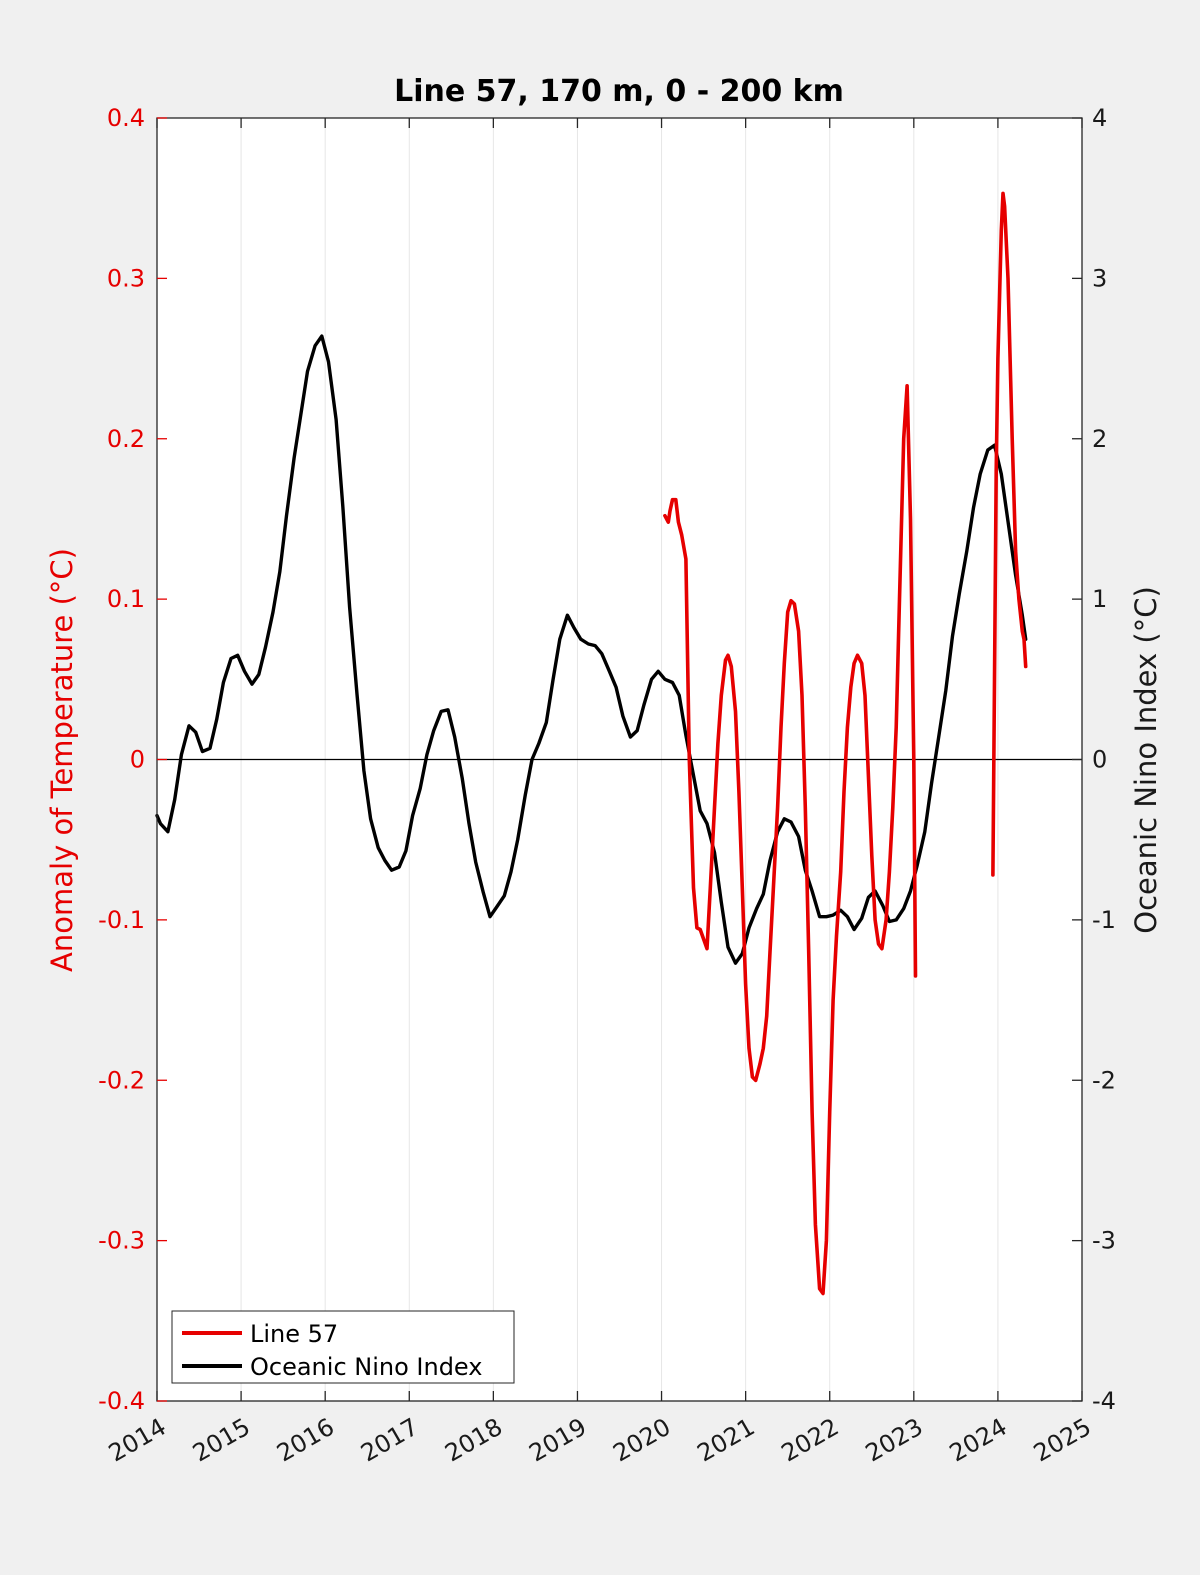  Describe the element at coordinates (1099, 278) in the screenshot. I see `y-right-tick-label: 3` at that location.